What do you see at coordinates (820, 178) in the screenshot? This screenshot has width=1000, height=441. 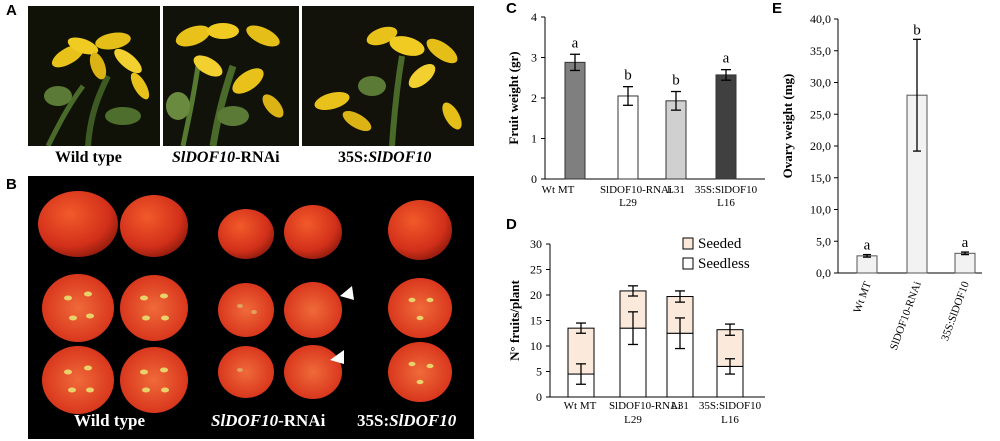 I see `y-tick-label: 15,0` at bounding box center [820, 178].